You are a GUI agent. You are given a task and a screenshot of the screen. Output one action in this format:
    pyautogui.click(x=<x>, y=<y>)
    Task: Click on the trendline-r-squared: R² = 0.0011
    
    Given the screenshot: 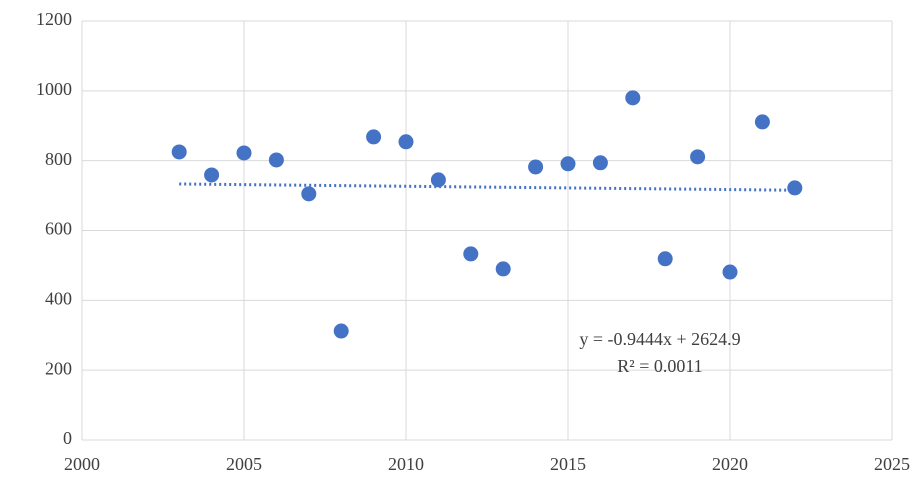 What is the action you would take?
    pyautogui.click(x=659, y=366)
    